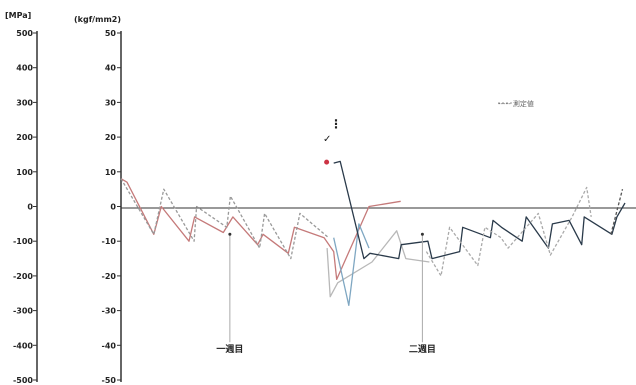  Describe the element at coordinates (97, 19) in the screenshot. I see `kgf-unit-label: (kgf/mm2)` at that location.